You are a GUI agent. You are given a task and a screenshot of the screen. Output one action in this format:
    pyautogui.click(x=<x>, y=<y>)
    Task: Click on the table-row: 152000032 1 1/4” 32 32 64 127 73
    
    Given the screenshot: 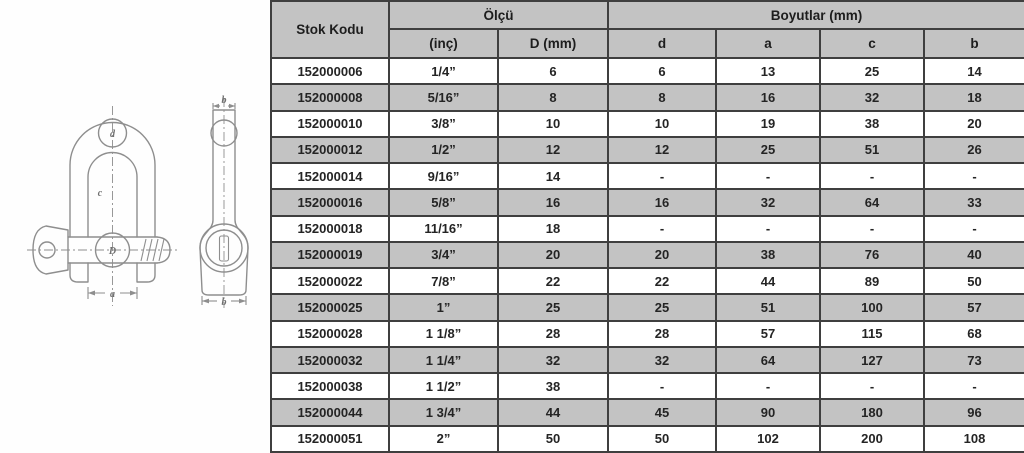 What is the action you would take?
    pyautogui.click(x=647, y=360)
    